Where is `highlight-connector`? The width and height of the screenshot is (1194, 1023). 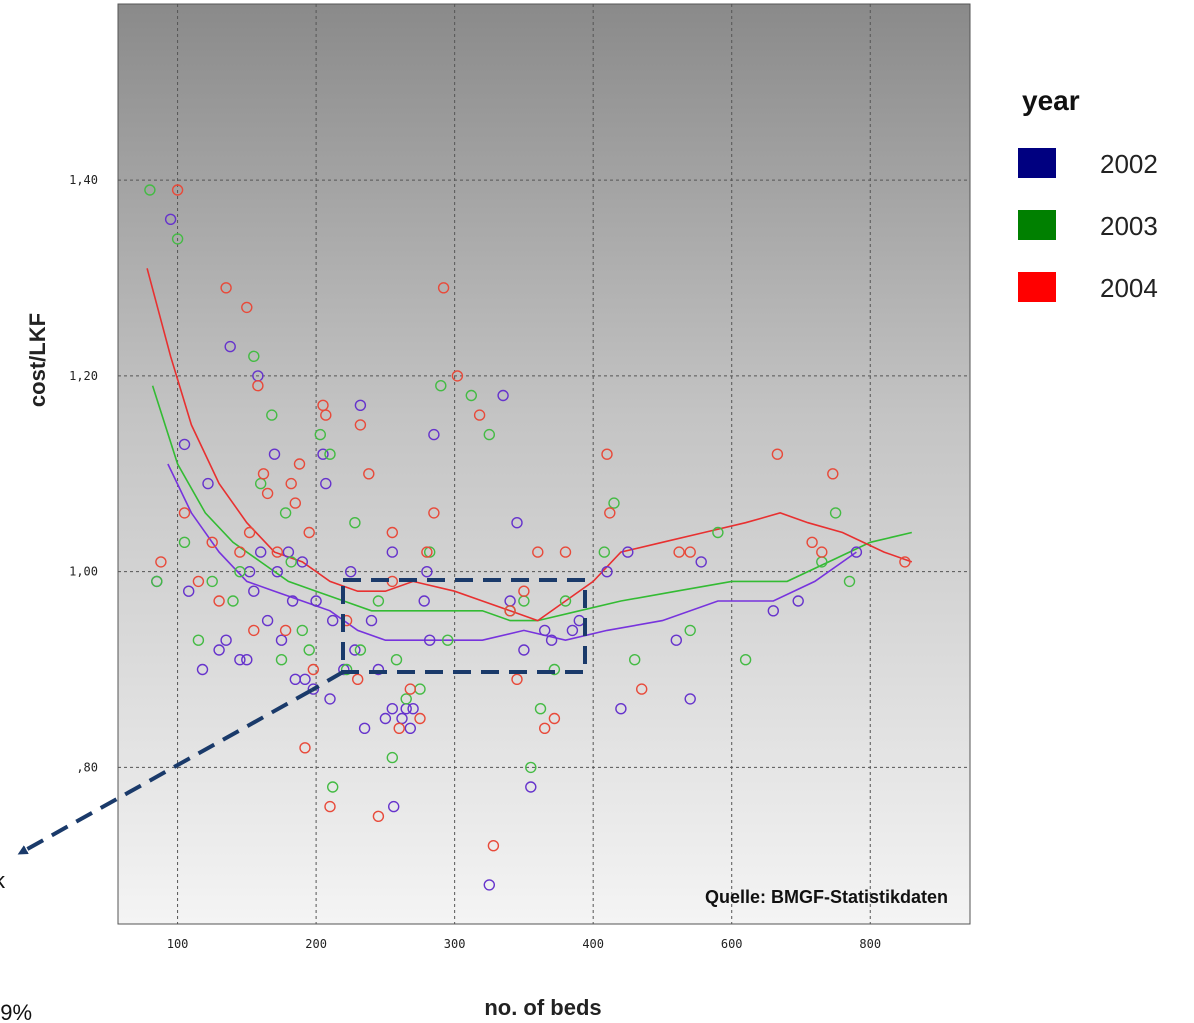
highlight-connector is located at coordinates (327, 681).